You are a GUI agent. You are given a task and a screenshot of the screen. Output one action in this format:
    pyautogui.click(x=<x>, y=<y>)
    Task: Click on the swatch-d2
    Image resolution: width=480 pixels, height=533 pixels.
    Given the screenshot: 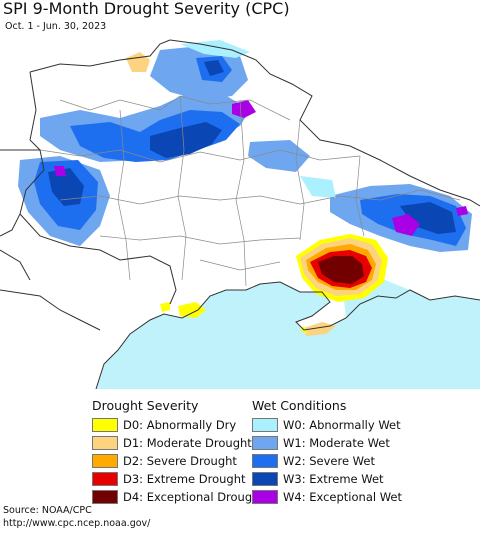 What is the action you would take?
    pyautogui.click(x=105, y=461)
    